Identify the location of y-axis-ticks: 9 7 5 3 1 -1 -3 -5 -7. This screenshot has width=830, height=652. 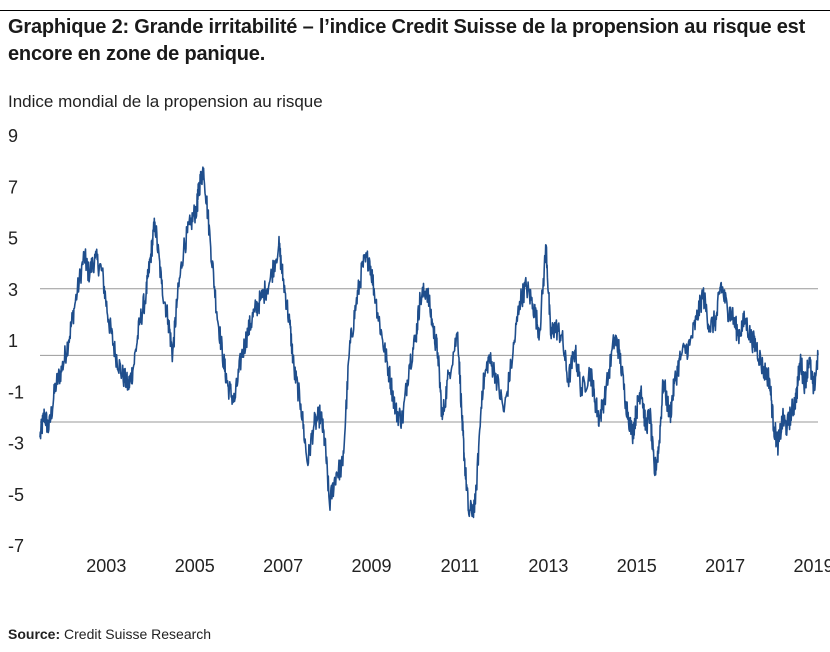
(16, 341).